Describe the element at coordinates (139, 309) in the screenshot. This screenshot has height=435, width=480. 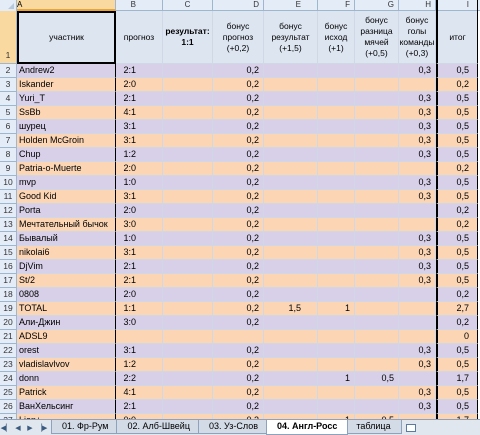
I see `cell-b: 1:1` at that location.